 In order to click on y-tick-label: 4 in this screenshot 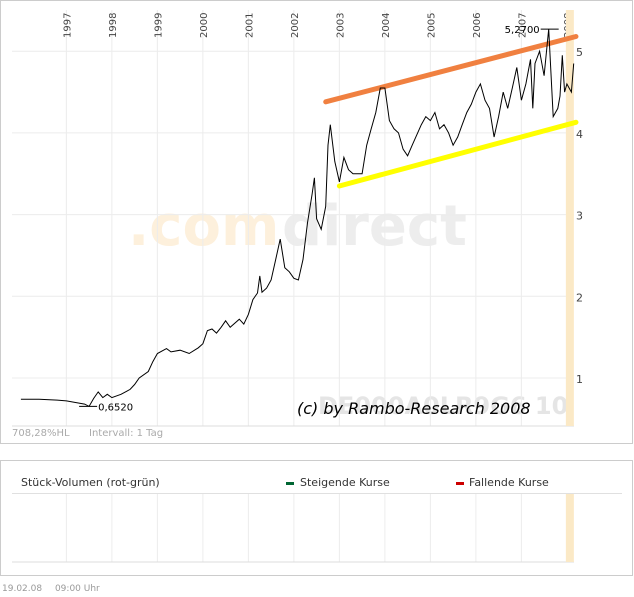, I will do `click(579, 134)`.